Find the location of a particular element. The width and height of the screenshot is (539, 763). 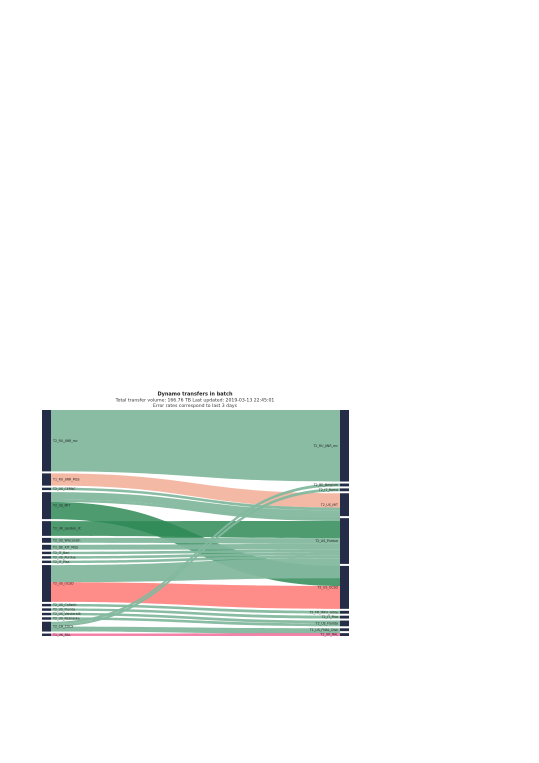

sankey-node-target-t10 is located at coordinates (344, 630).